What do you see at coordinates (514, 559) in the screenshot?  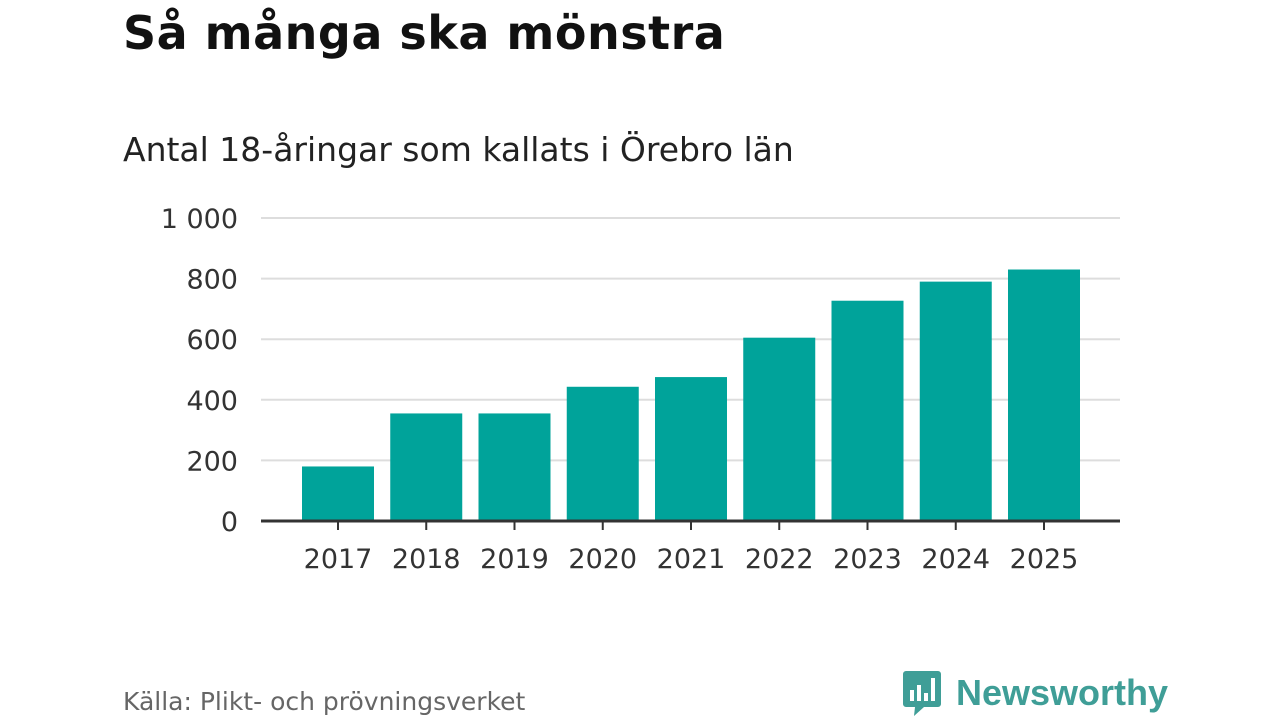 I see `x-tick-label: 2019` at bounding box center [514, 559].